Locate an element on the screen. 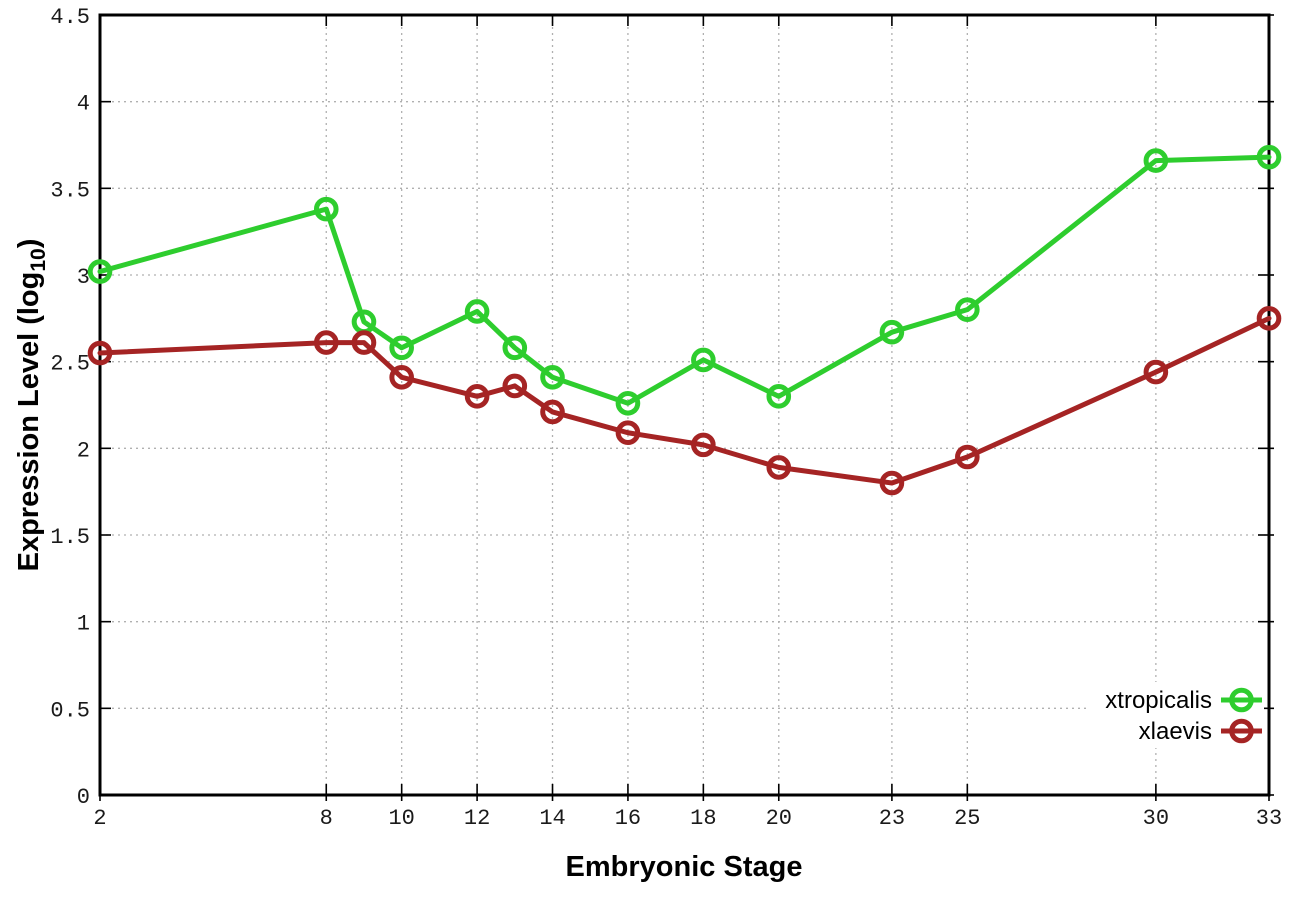 This screenshot has height=907, width=1296. y-tick-label: 4.5 is located at coordinates (70, 17).